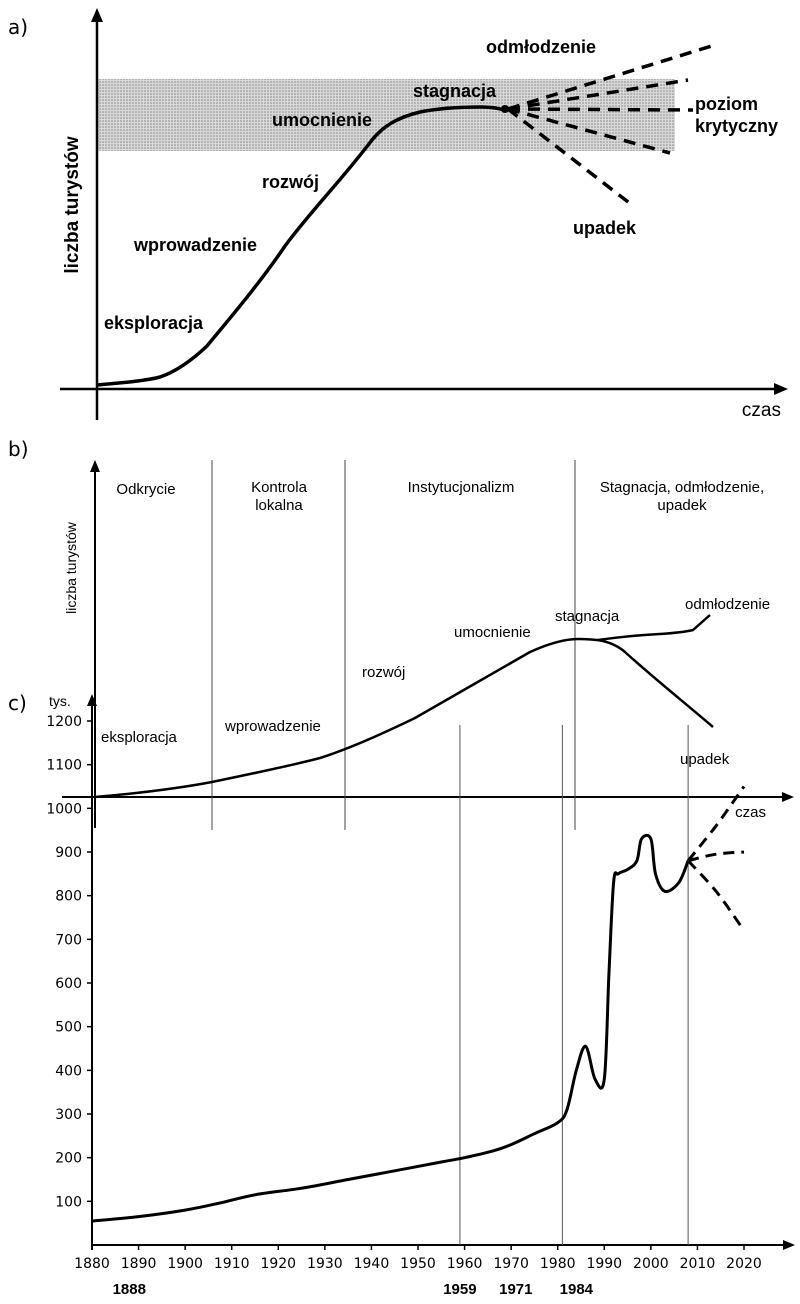  I want to click on x-tick-label: 1880, so click(92, 1264).